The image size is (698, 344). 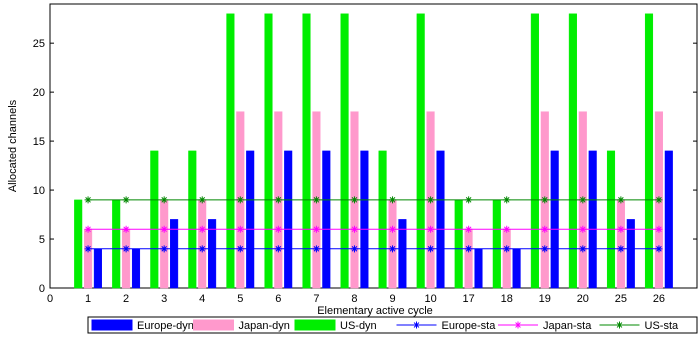 What do you see at coordinates (240, 299) in the screenshot?
I see `x-tick-label: 5` at bounding box center [240, 299].